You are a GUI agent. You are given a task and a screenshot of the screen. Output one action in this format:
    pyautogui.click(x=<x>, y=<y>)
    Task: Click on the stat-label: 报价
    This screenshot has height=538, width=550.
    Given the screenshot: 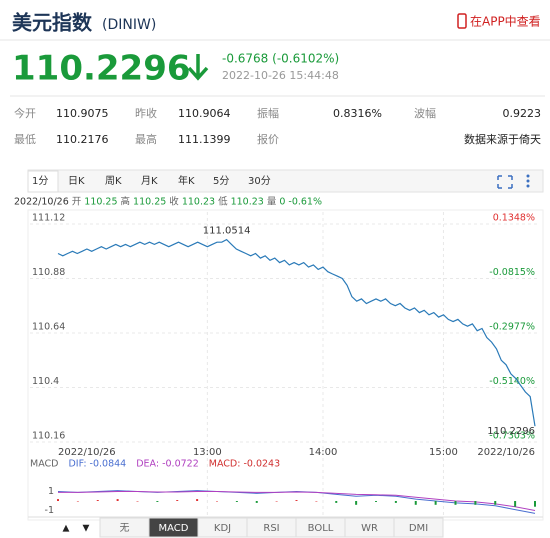 What is the action you would take?
    pyautogui.click(x=268, y=139)
    